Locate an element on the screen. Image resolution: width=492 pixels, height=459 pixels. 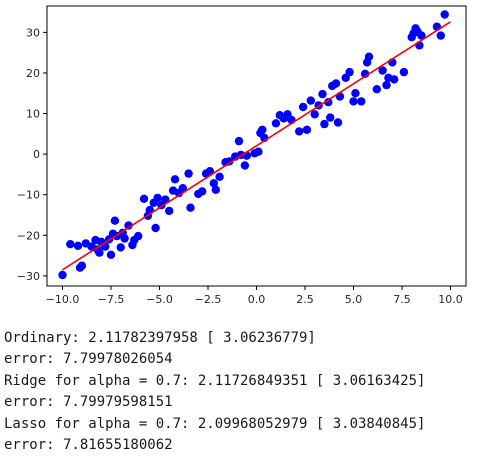
x-axis: −10.0 −7.5 −5.0 −2.5 0.0 2.5 5.0 7.5 10.0 is located at coordinates (254, 296).